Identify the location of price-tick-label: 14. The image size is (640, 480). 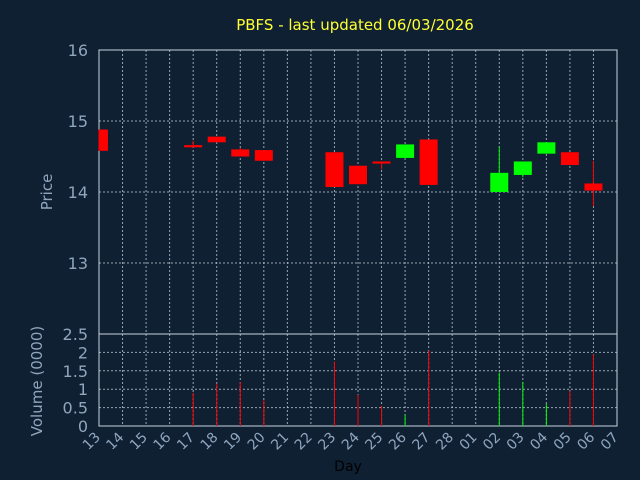
(78, 192).